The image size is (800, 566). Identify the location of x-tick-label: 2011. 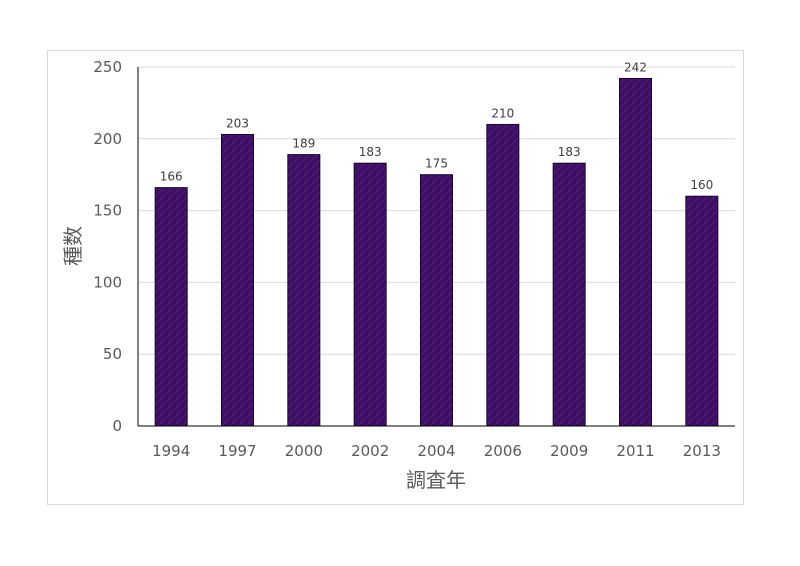
(635, 451).